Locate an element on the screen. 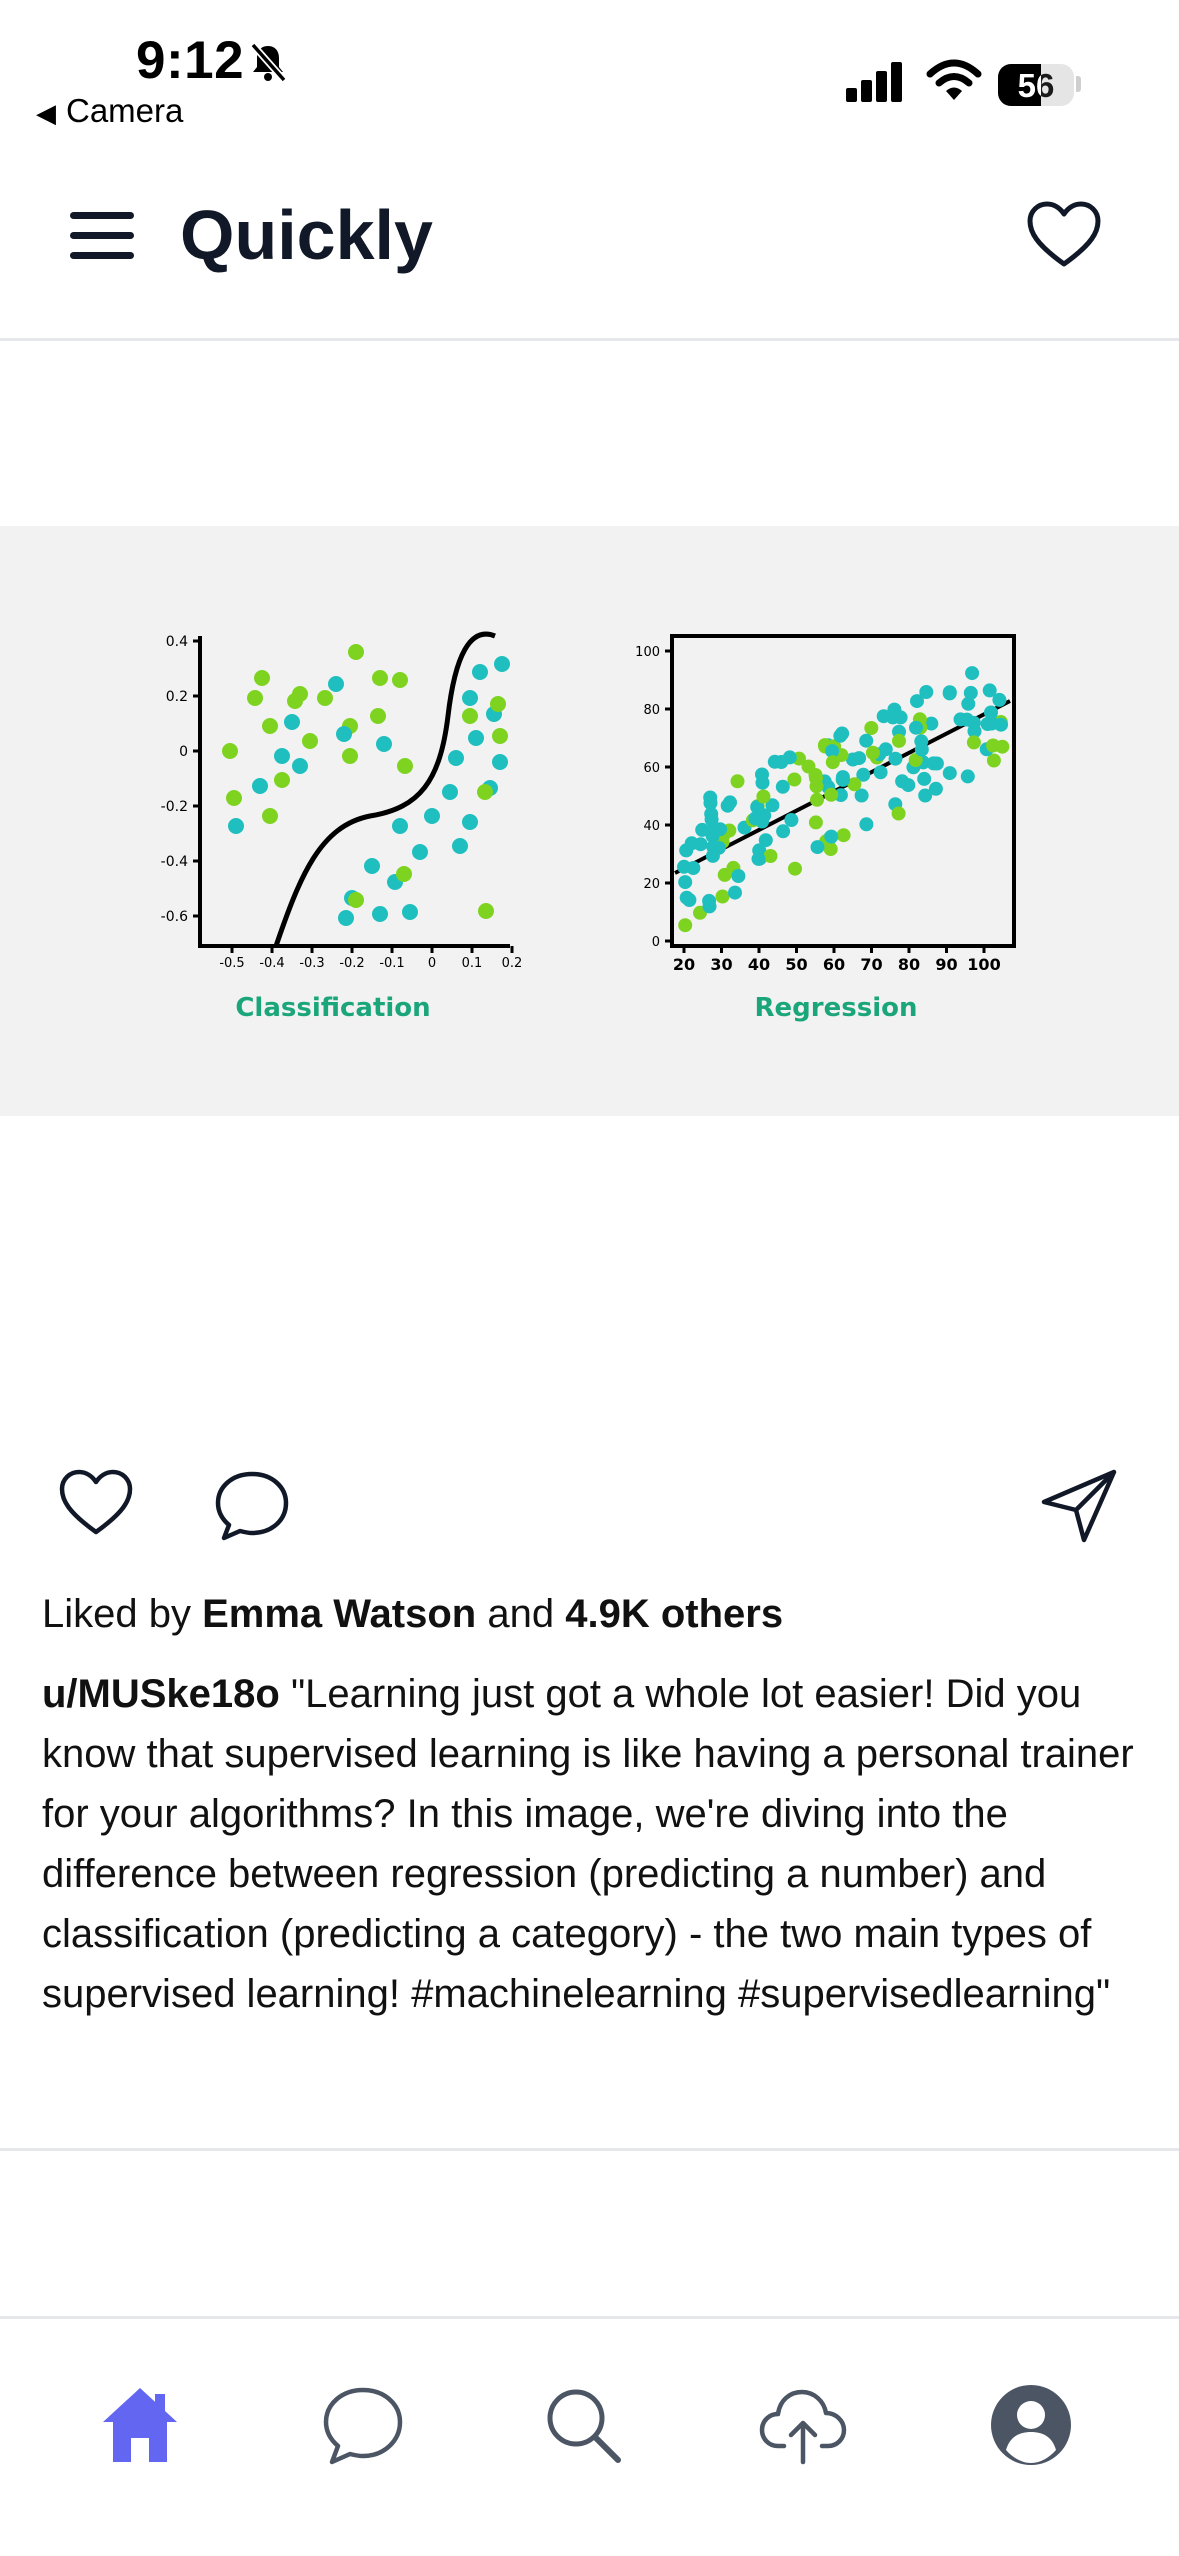  wifi-icon is located at coordinates (954, 83).